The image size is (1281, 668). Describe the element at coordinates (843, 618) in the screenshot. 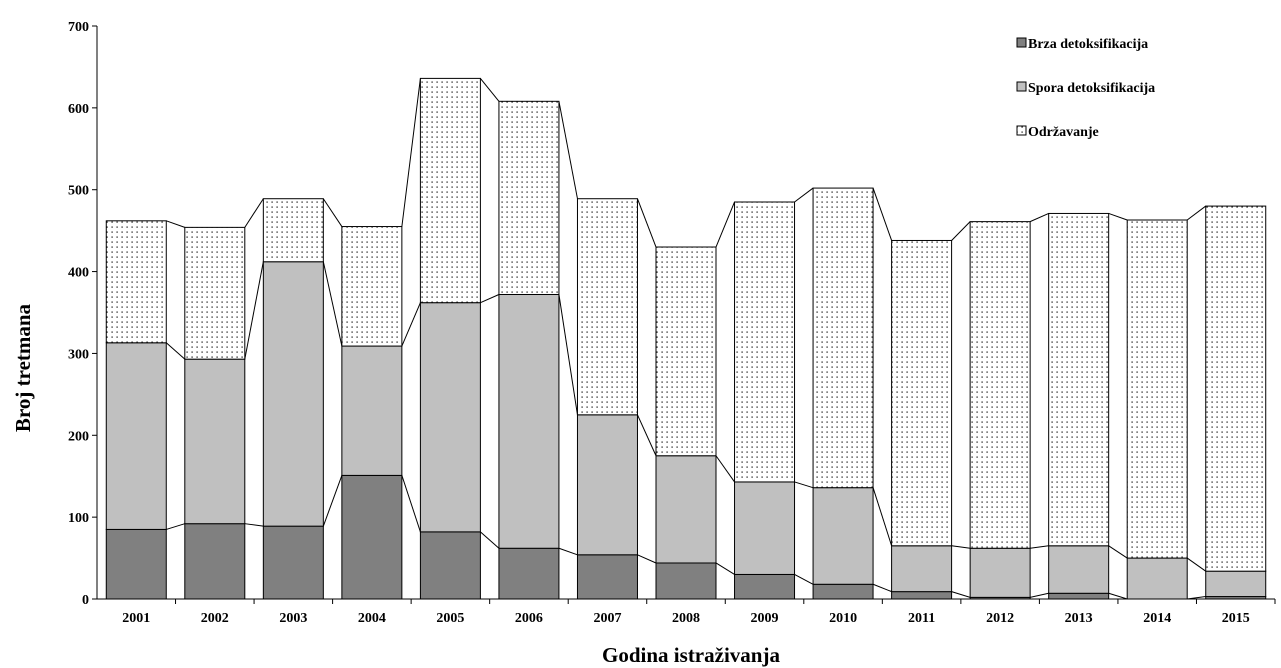

I see `x-tick-label-2010: 2010` at that location.